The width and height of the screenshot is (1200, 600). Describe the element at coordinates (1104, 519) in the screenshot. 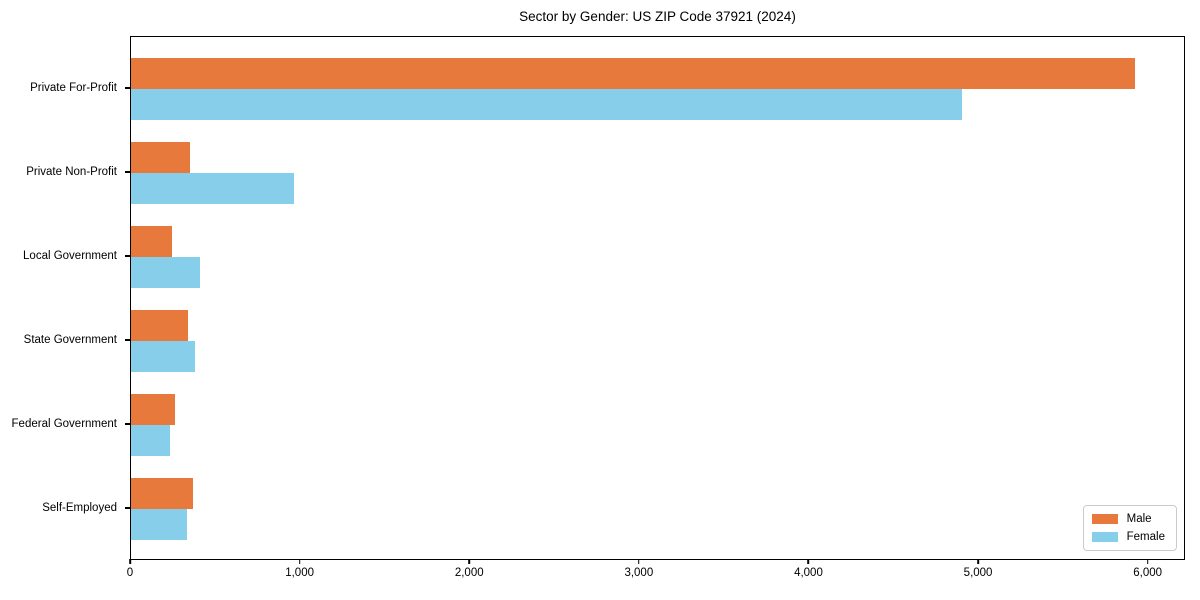

I see `male-legend-swatch` at that location.